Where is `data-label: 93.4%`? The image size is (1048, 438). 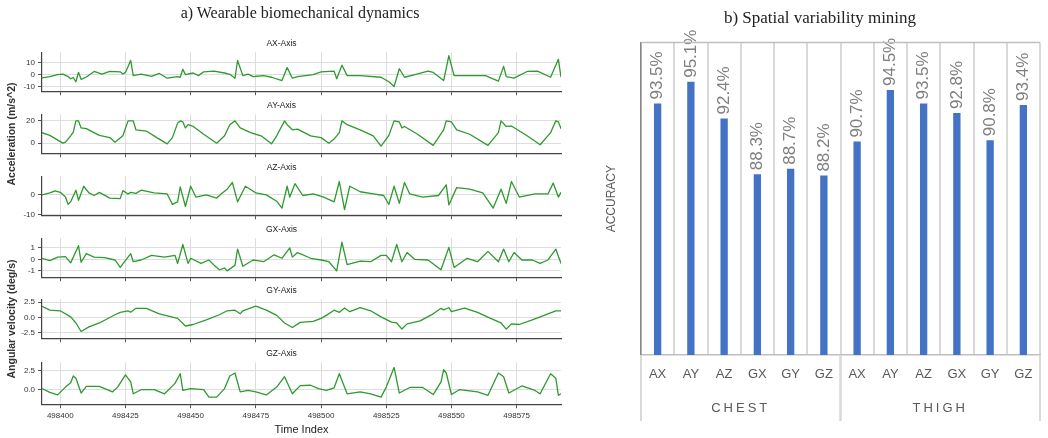 data-label: 93.4% is located at coordinates (1023, 76).